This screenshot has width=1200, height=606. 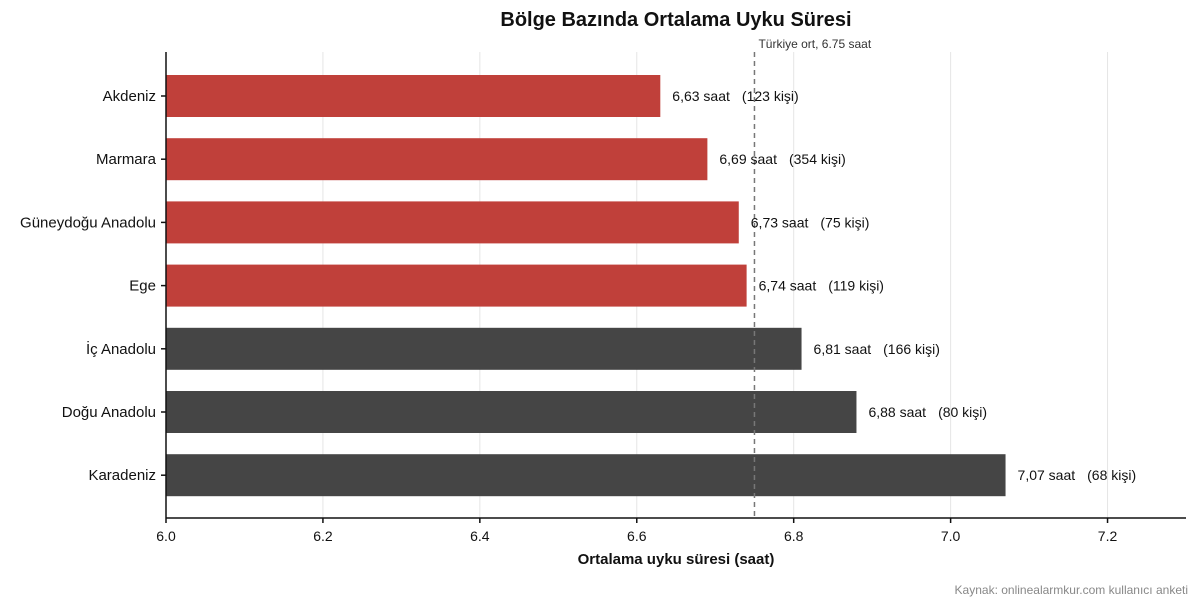 What do you see at coordinates (794, 536) in the screenshot?
I see `x-tick-label: 6.8` at bounding box center [794, 536].